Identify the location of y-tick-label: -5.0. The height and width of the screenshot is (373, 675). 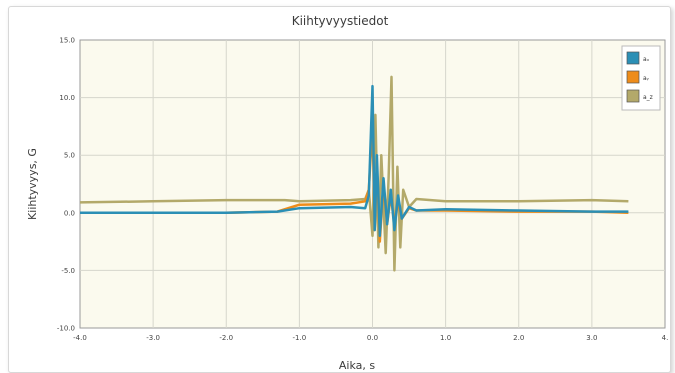
(68, 271).